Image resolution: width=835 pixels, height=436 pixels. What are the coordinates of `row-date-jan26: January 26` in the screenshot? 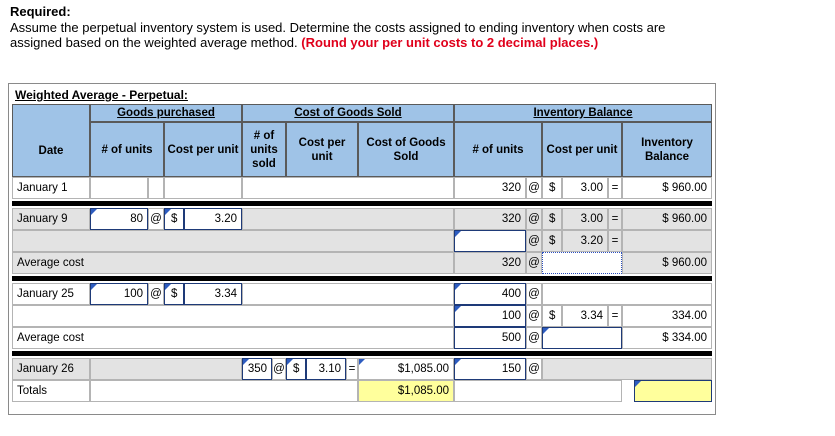 It's located at (51, 369).